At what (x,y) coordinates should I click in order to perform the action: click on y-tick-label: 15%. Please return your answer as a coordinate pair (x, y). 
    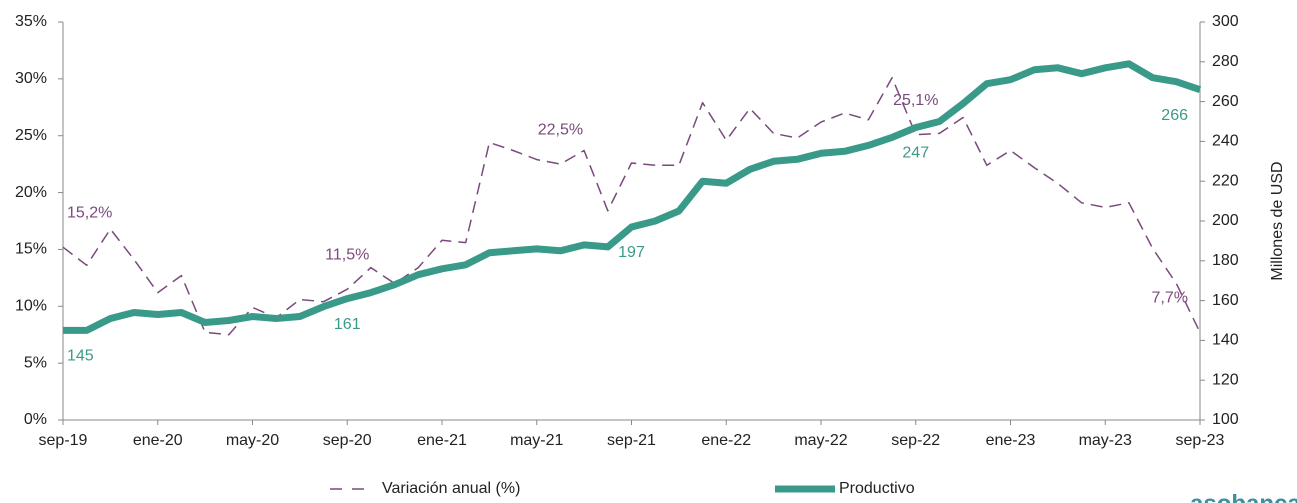
    Looking at the image, I should click on (31, 249).